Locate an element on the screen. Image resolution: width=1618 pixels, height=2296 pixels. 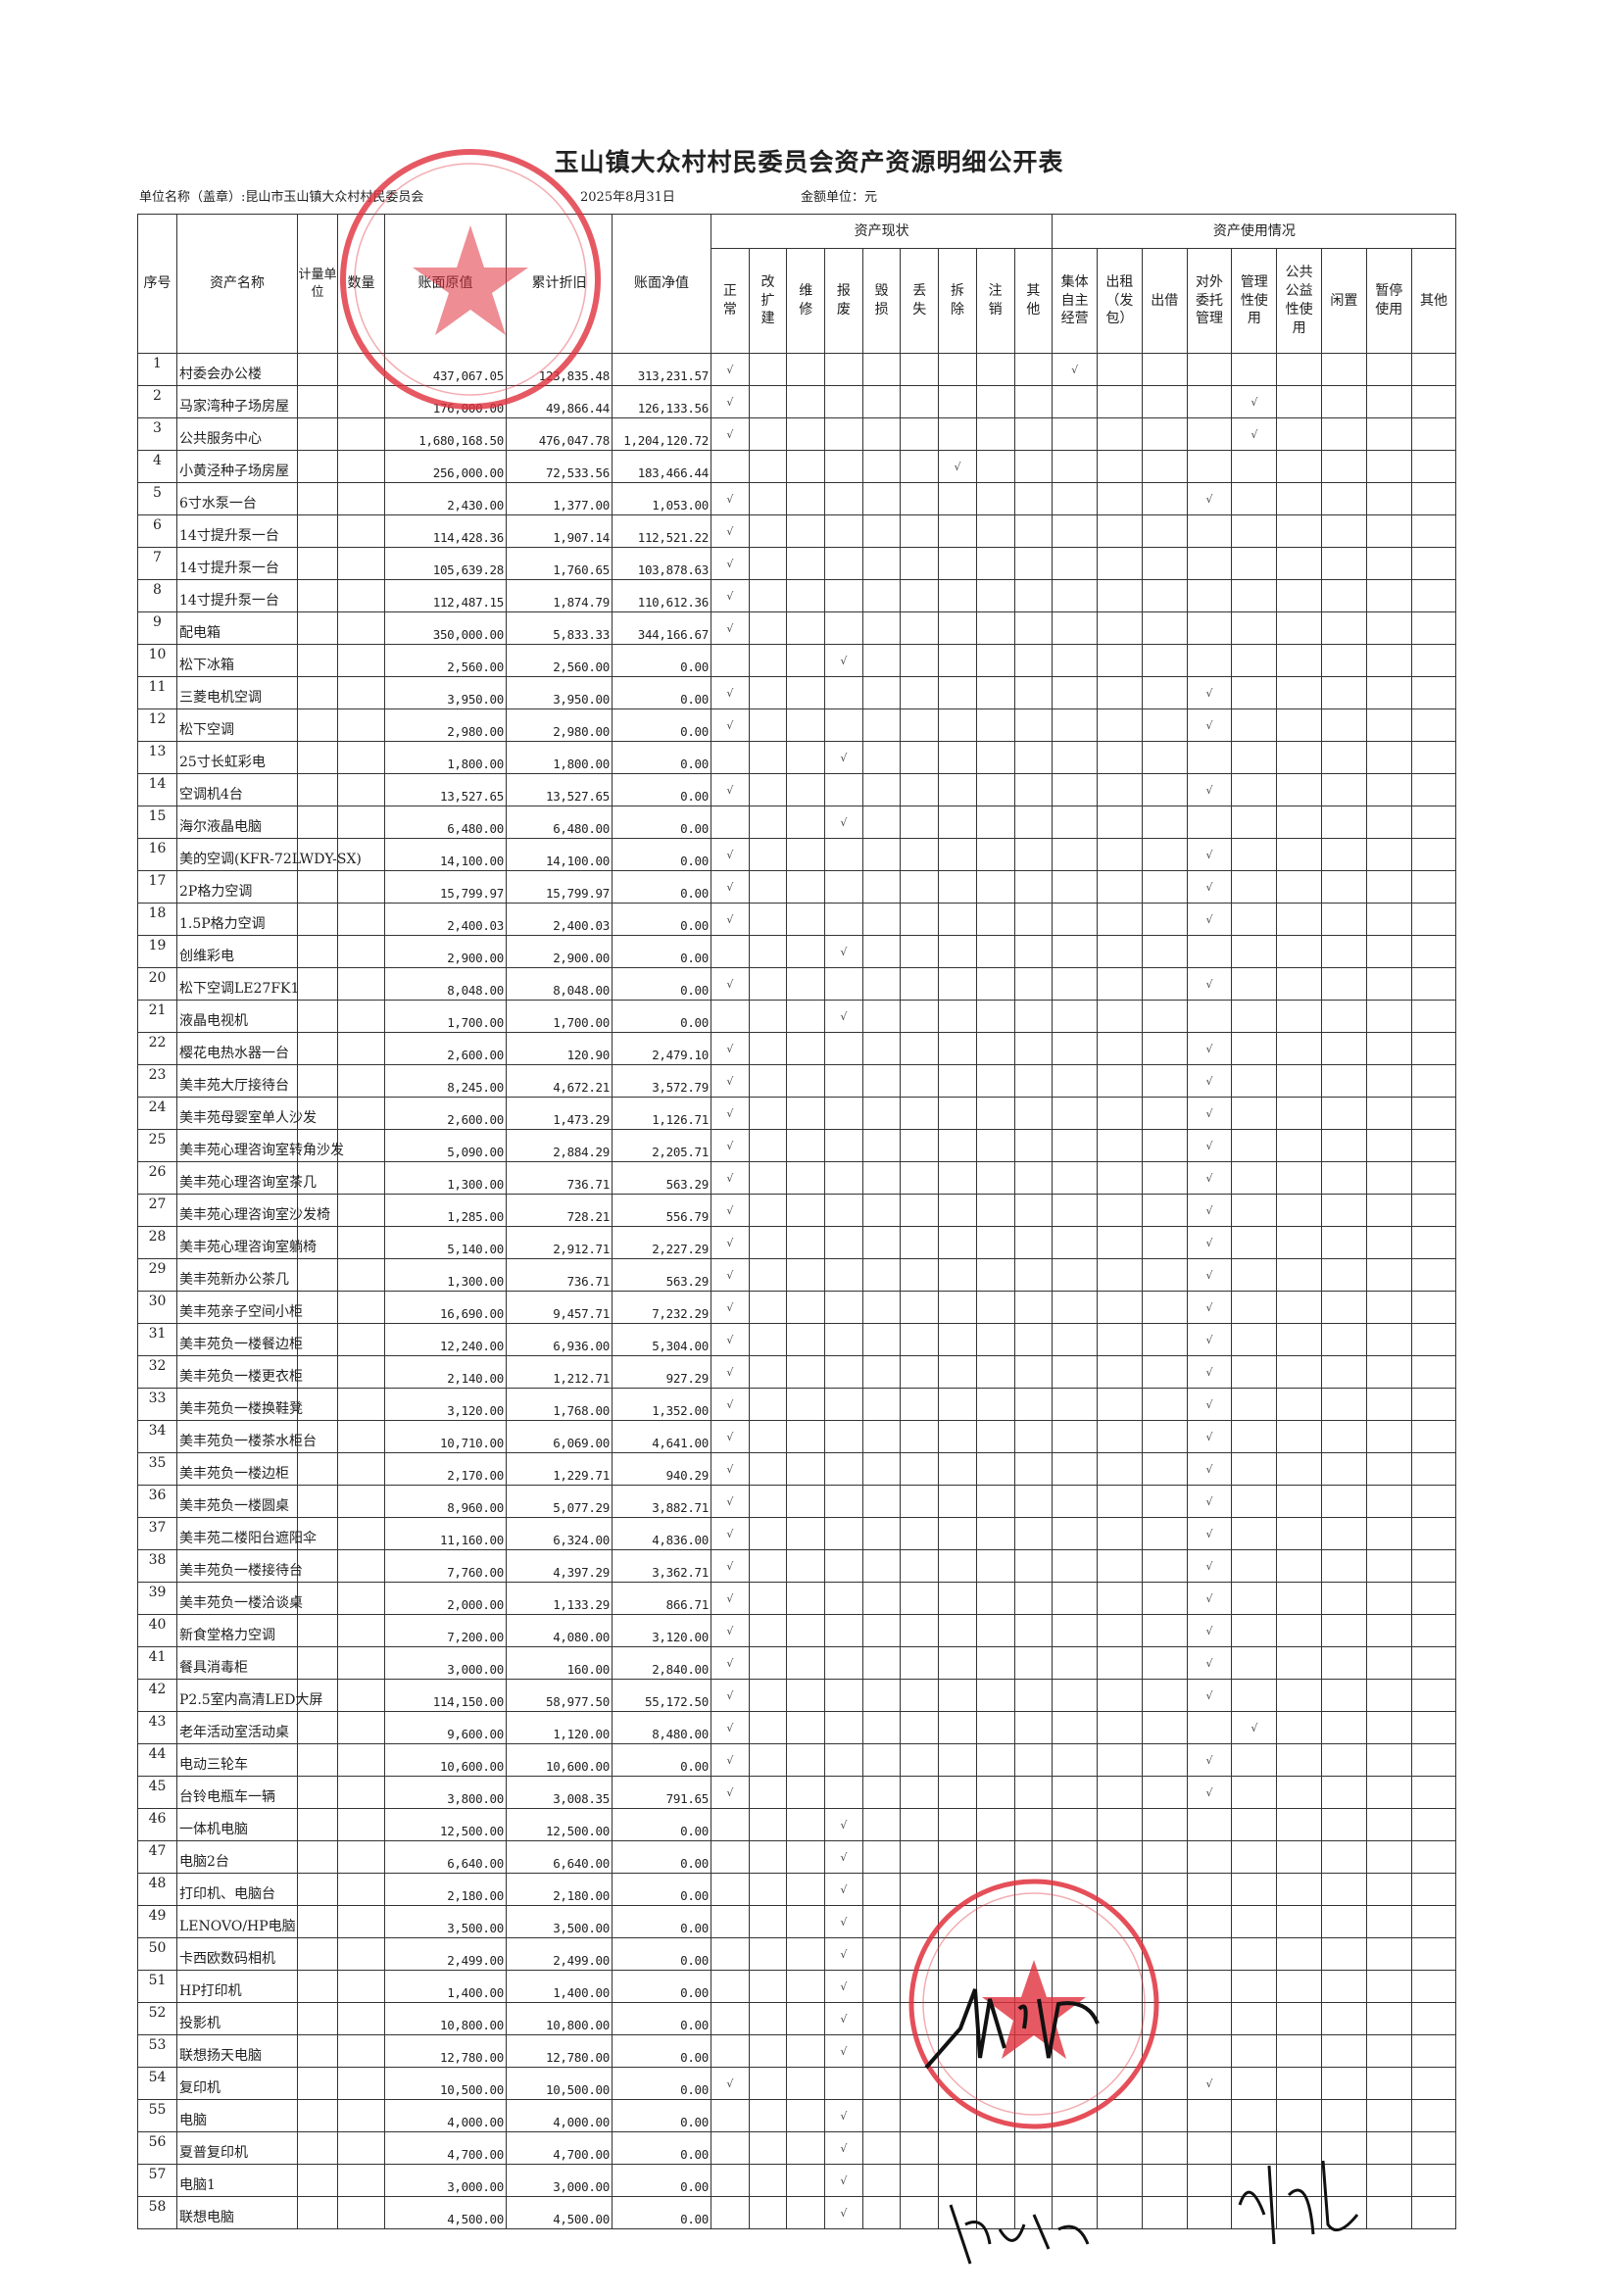
row-number: 52 is located at coordinates (157, 2018).